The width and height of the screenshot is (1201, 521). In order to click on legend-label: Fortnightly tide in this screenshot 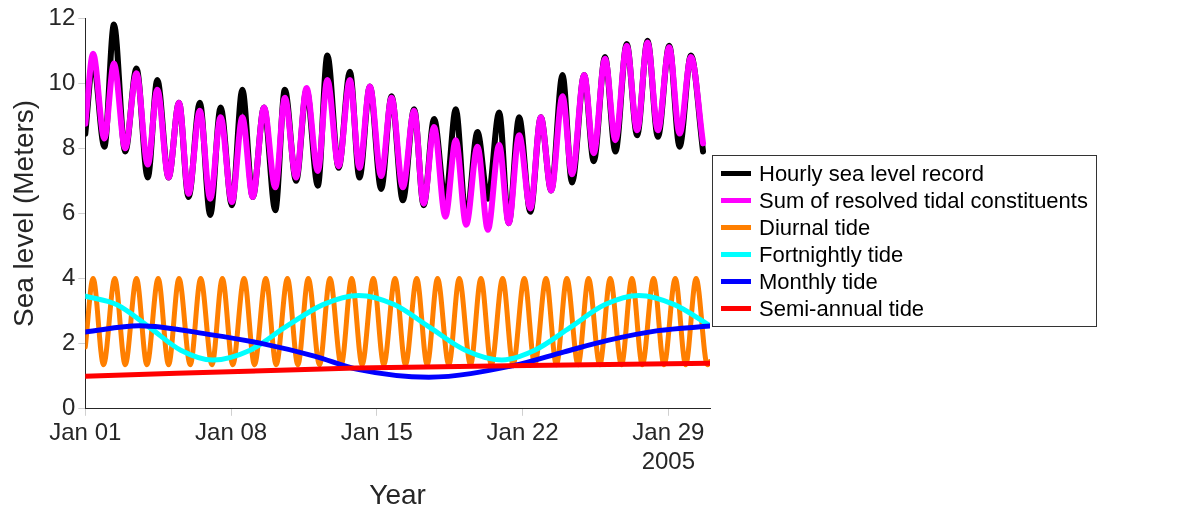, I will do `click(831, 254)`.